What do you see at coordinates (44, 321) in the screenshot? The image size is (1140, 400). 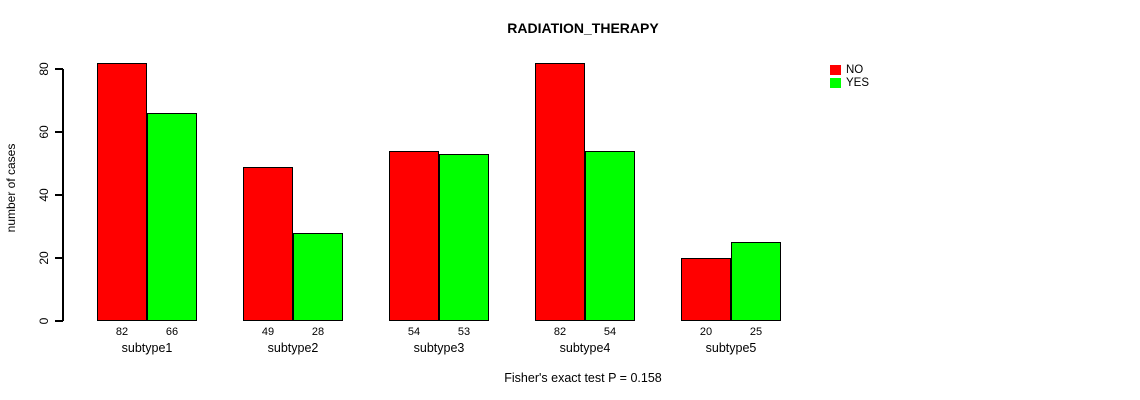 I see `y-axis-tick-label: 0` at bounding box center [44, 321].